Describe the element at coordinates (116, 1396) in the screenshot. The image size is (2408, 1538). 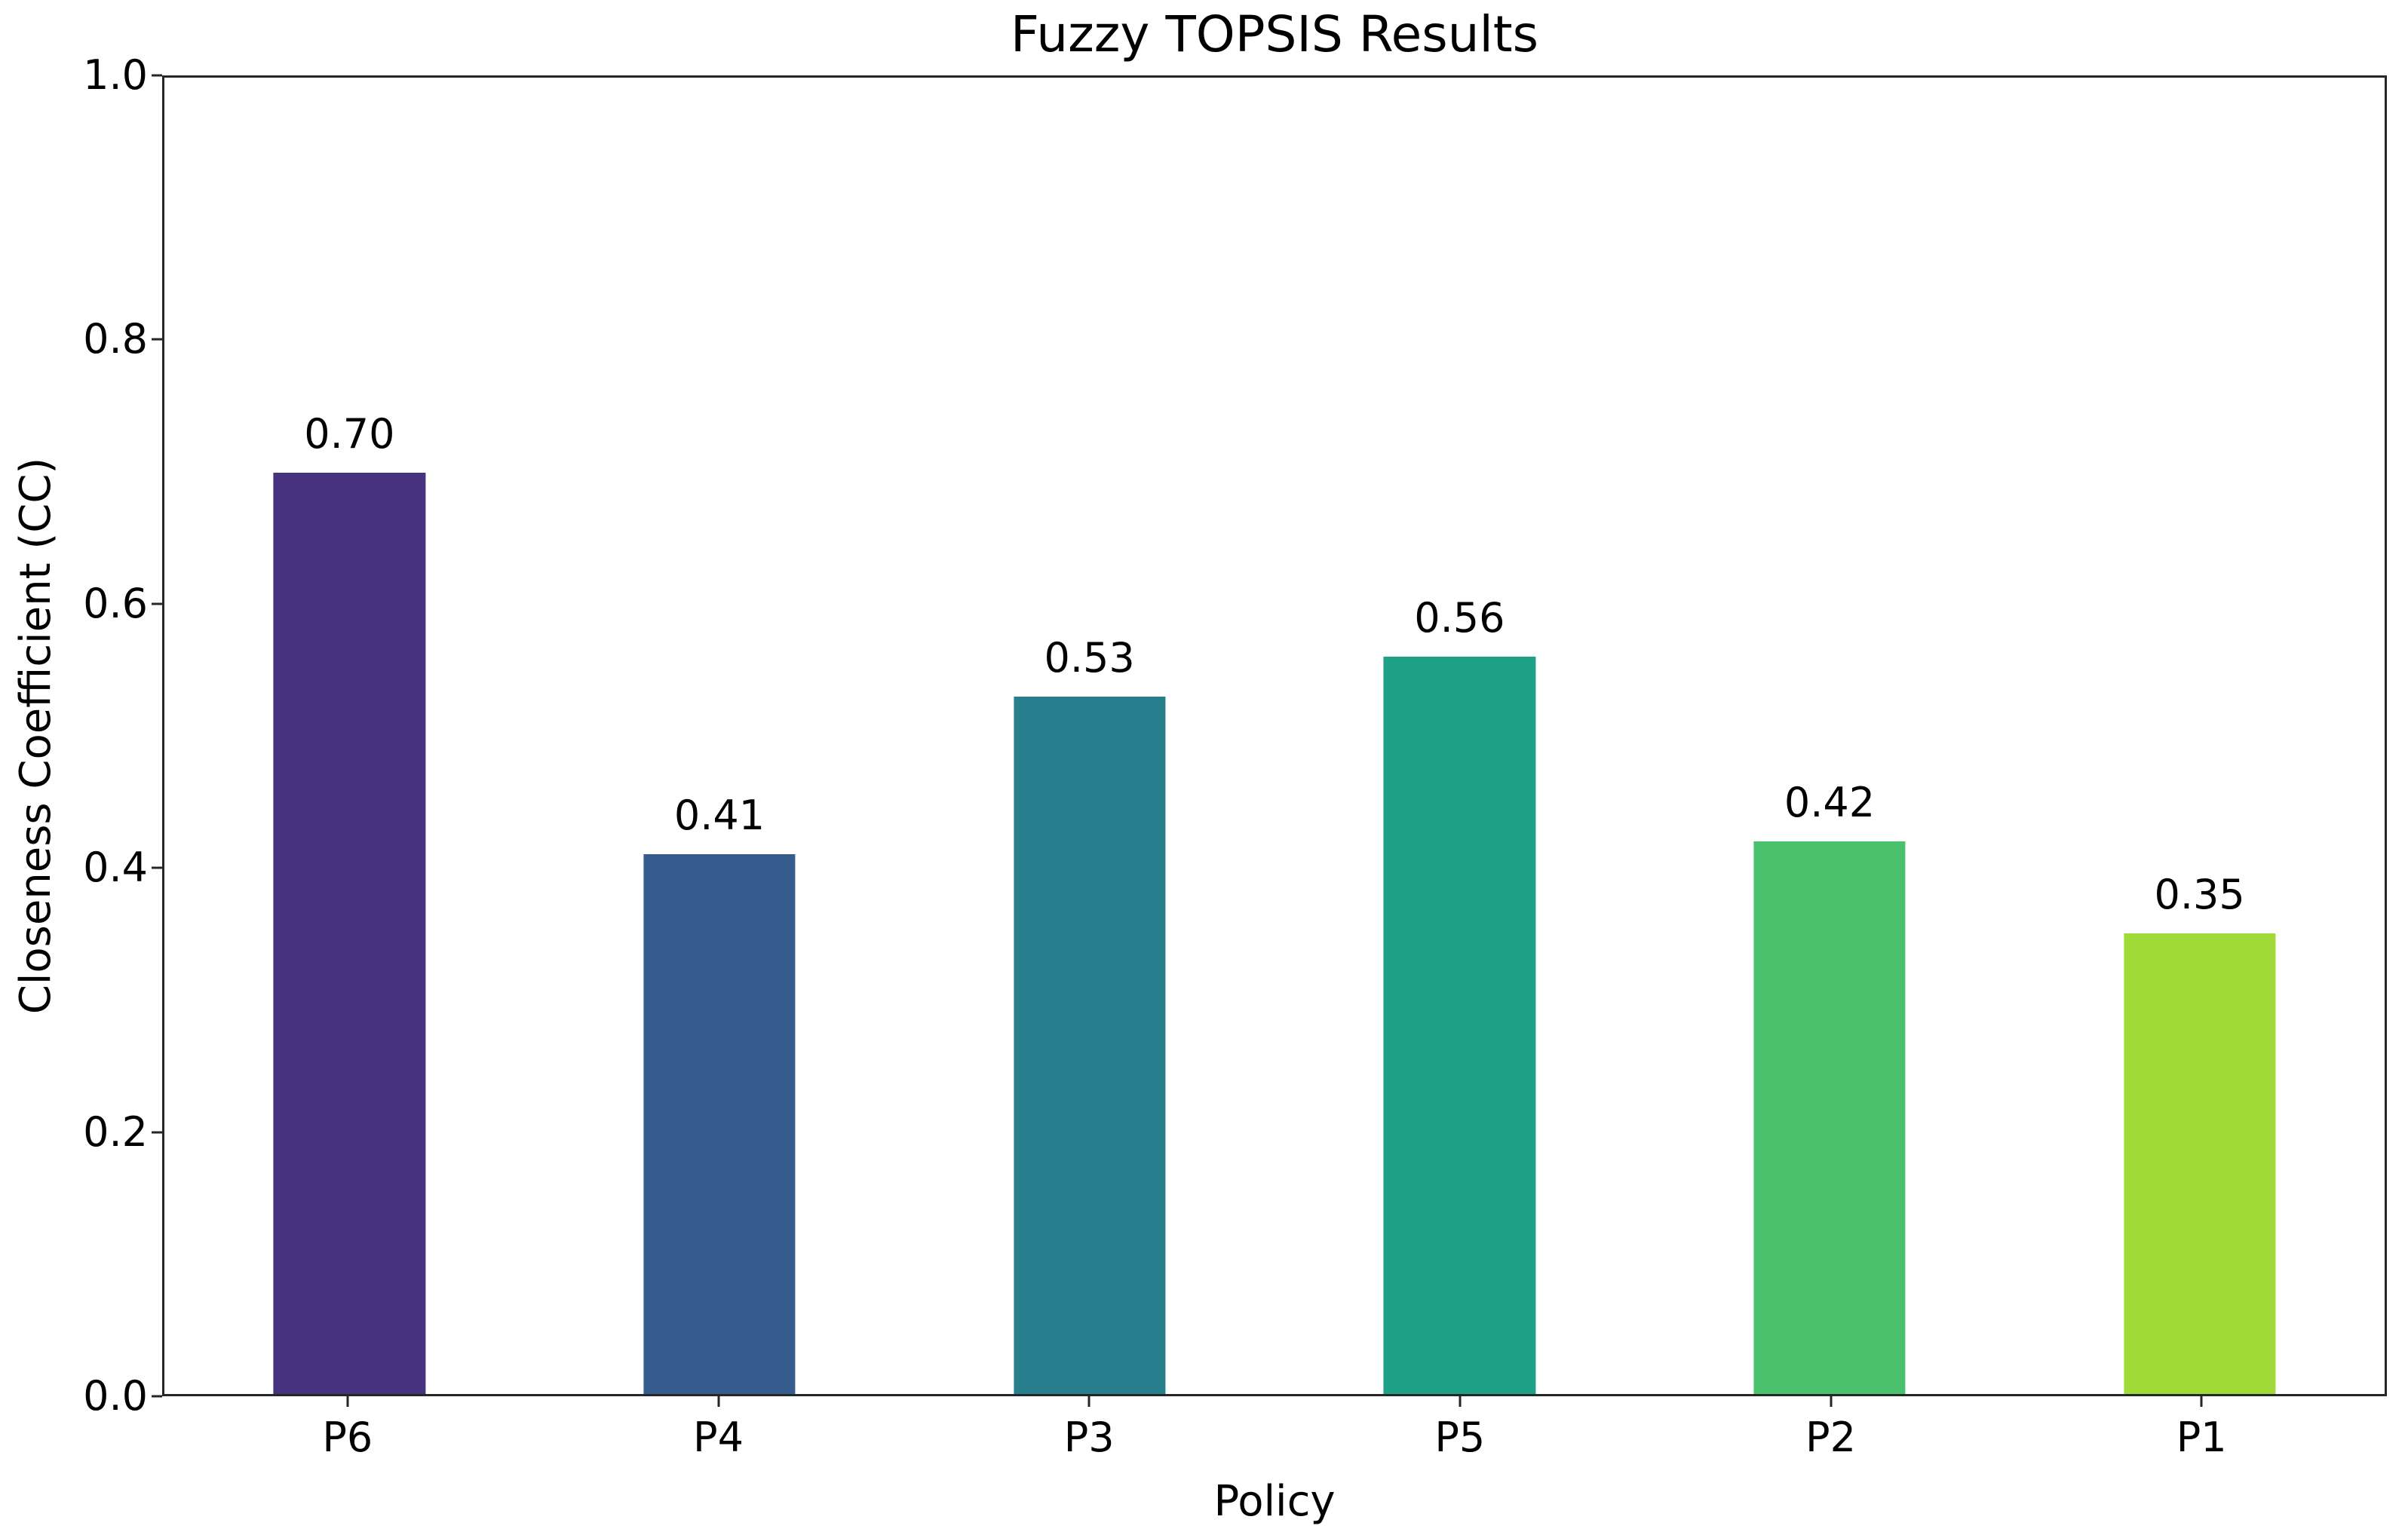
I see `y-tick-label-0.0: 0.0` at that location.